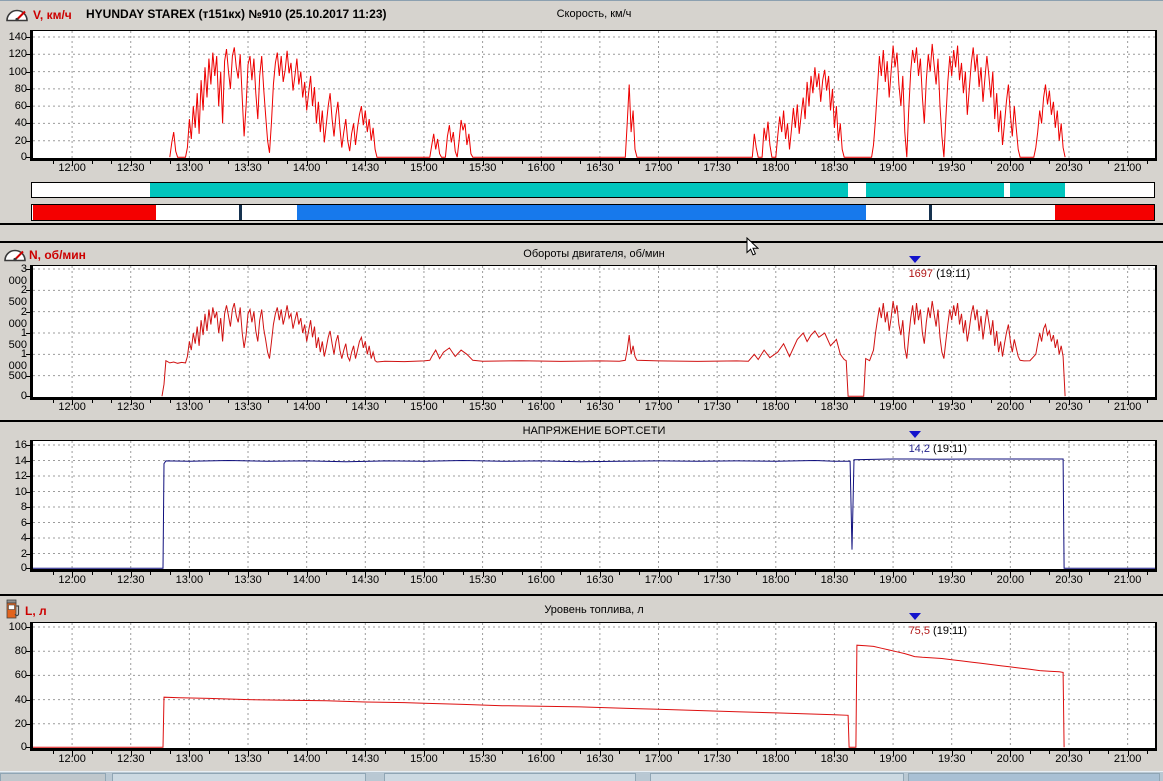 Image resolution: width=1163 pixels, height=781 pixels. What do you see at coordinates (23, 568) in the screenshot?
I see `y-tick-label: 0` at bounding box center [23, 568].